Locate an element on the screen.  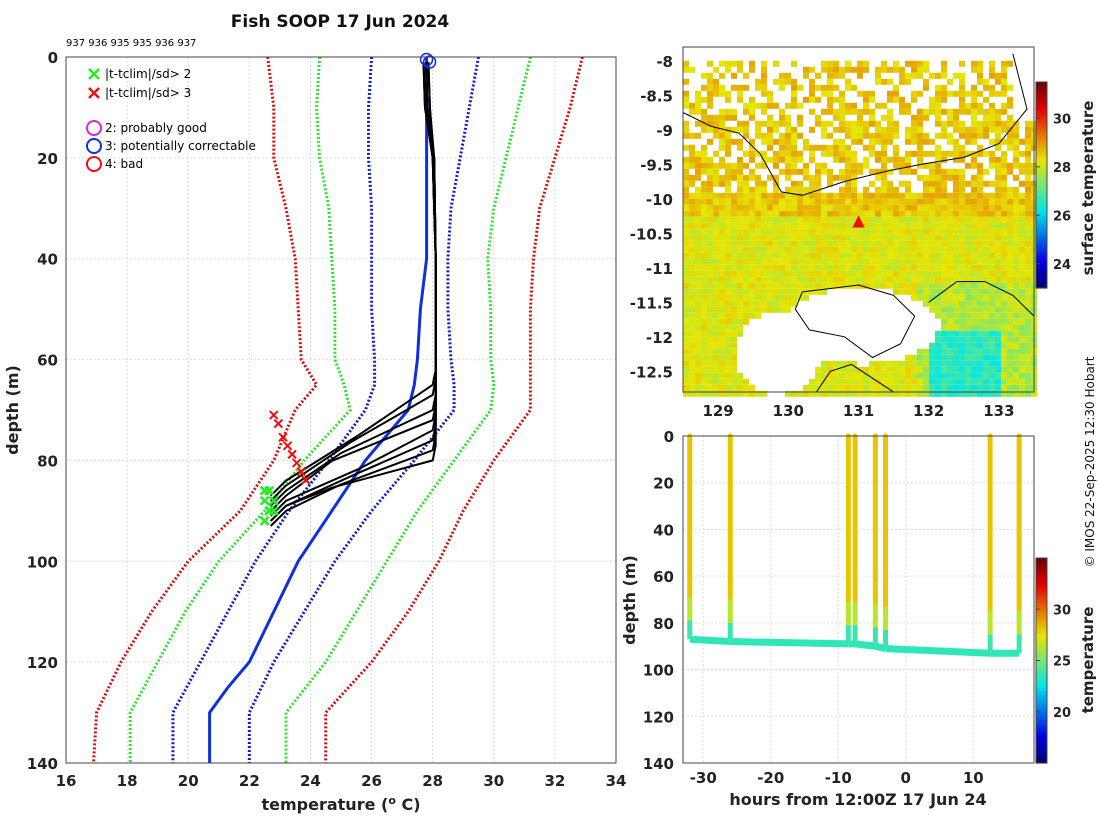
section-x-tick-label: 0 is located at coordinates (906, 778).